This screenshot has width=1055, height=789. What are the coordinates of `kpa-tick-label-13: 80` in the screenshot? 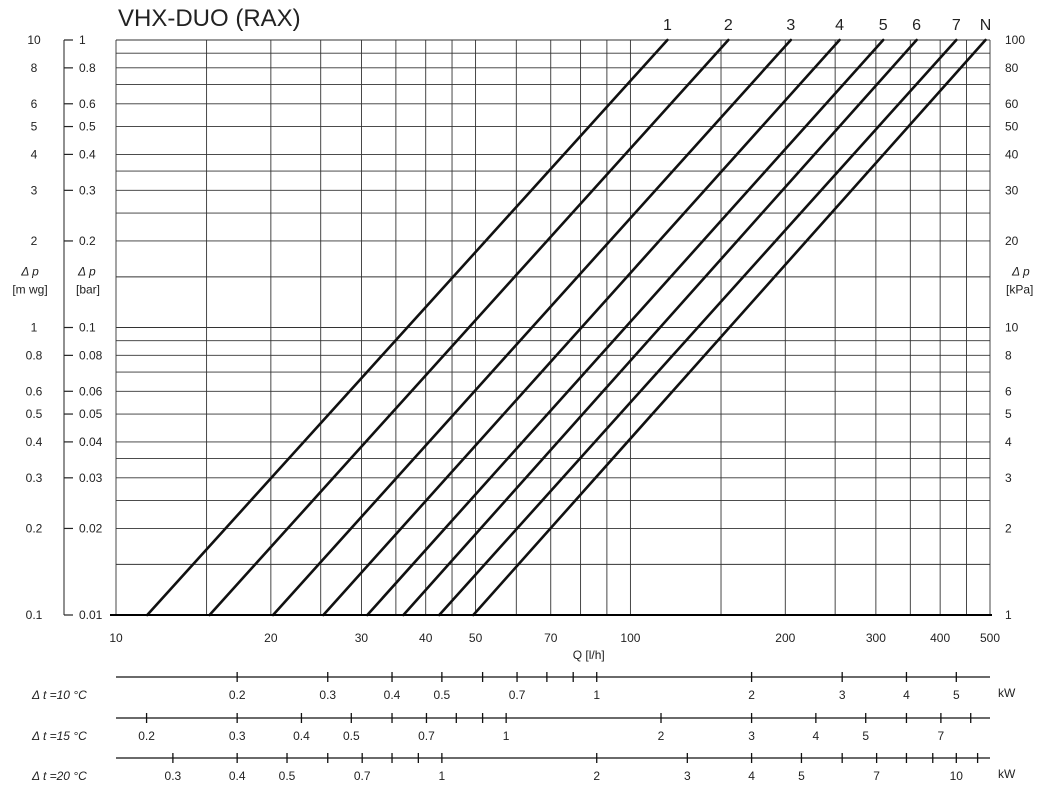 It's located at (1012, 68).